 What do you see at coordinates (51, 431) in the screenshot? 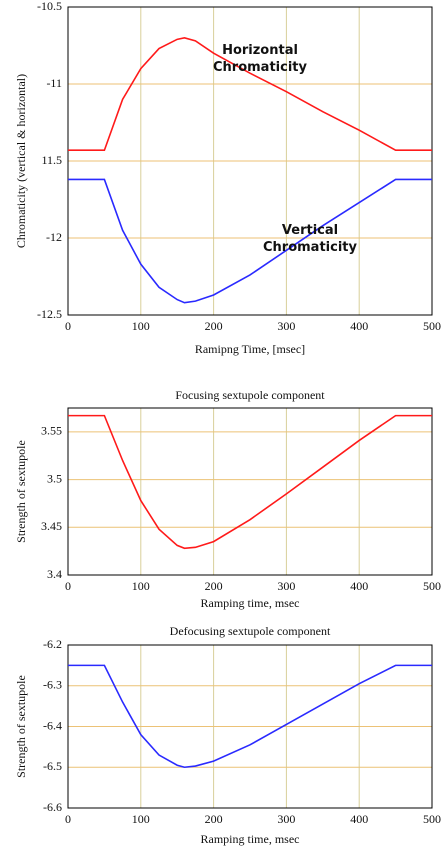
I see `y-tick-label: 3.55` at bounding box center [51, 431].